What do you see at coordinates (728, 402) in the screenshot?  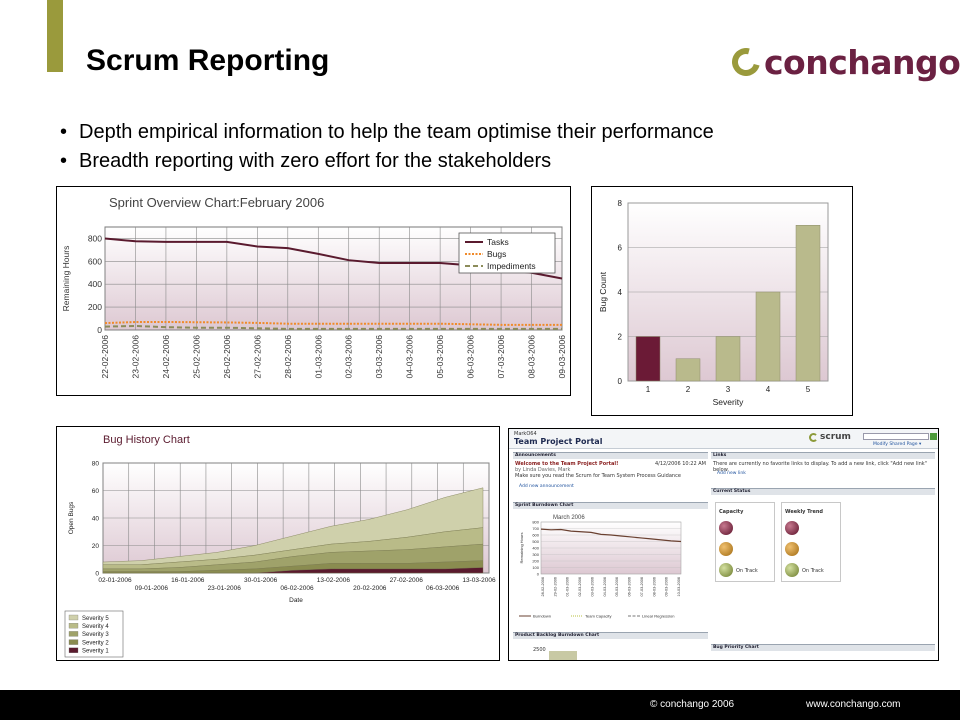 I see `x-axis-label: Severity` at bounding box center [728, 402].